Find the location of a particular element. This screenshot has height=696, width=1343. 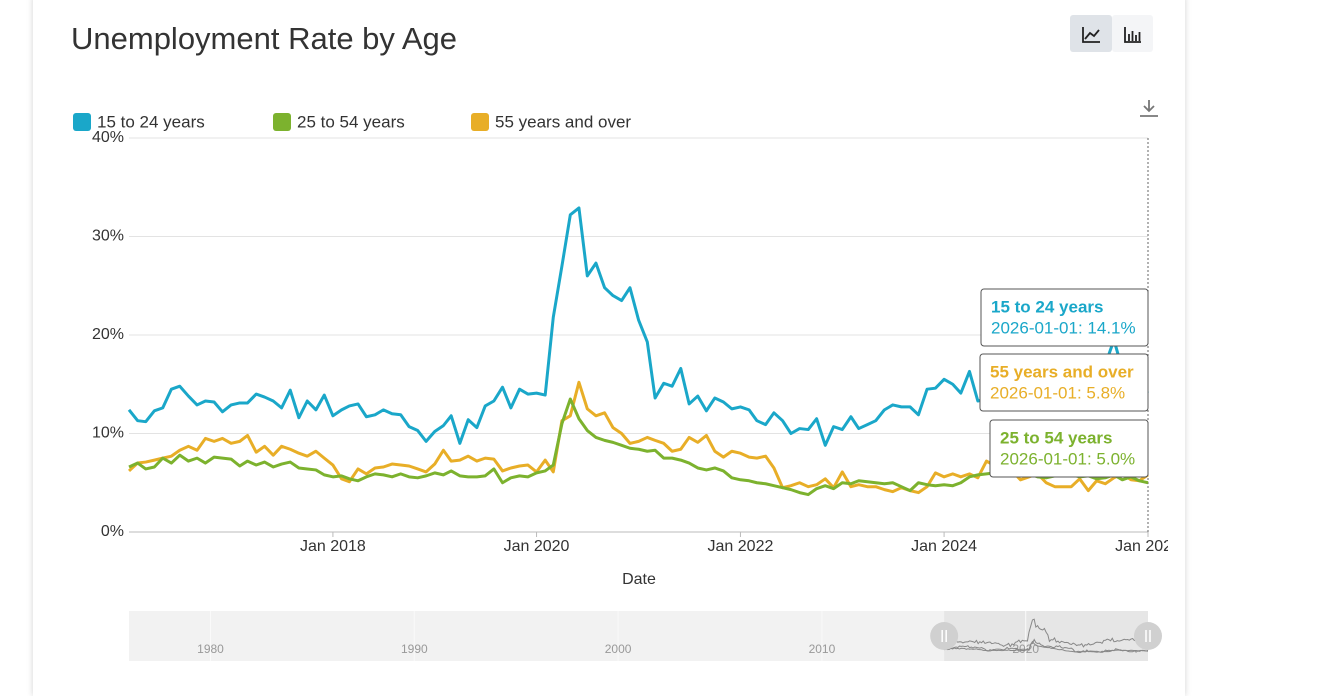

y-tick-label: 40% is located at coordinates (108, 137).